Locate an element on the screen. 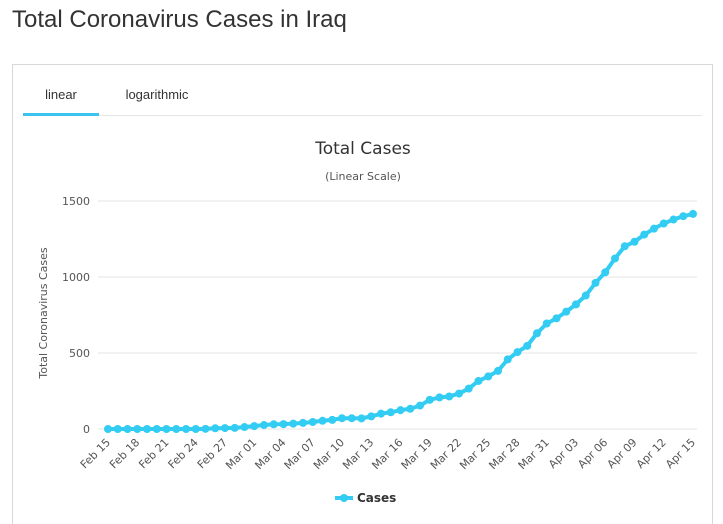 The width and height of the screenshot is (723, 524). active-tab-indicator is located at coordinates (61, 114).